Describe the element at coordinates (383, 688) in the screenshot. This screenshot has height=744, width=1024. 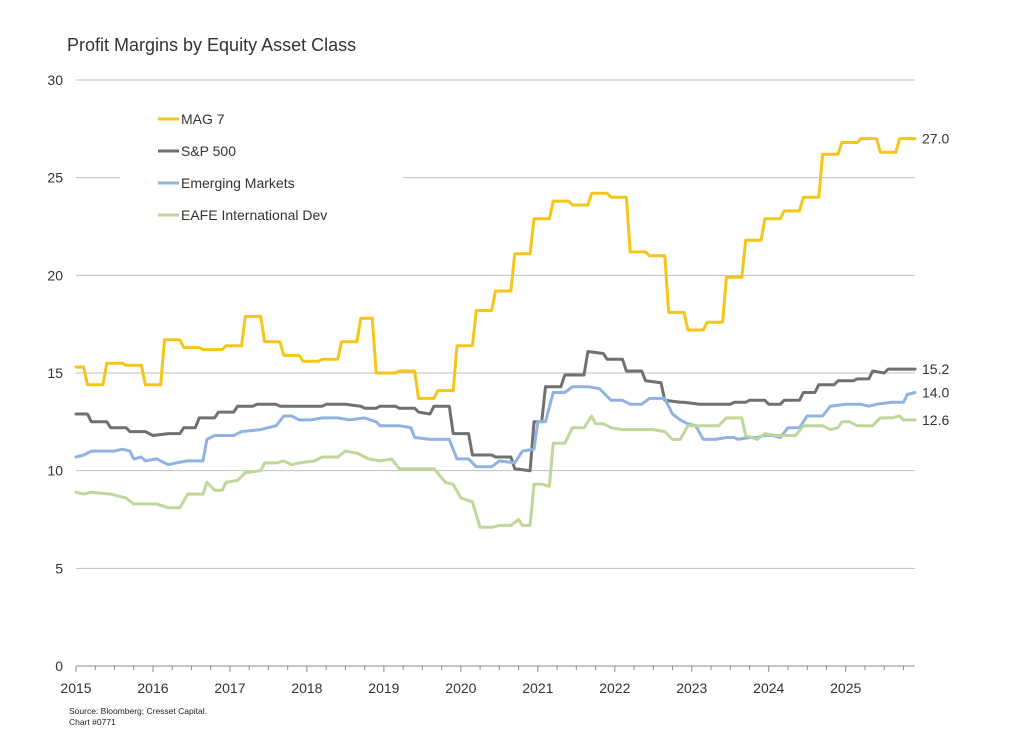
I see `x-tick-label: 2019` at that location.